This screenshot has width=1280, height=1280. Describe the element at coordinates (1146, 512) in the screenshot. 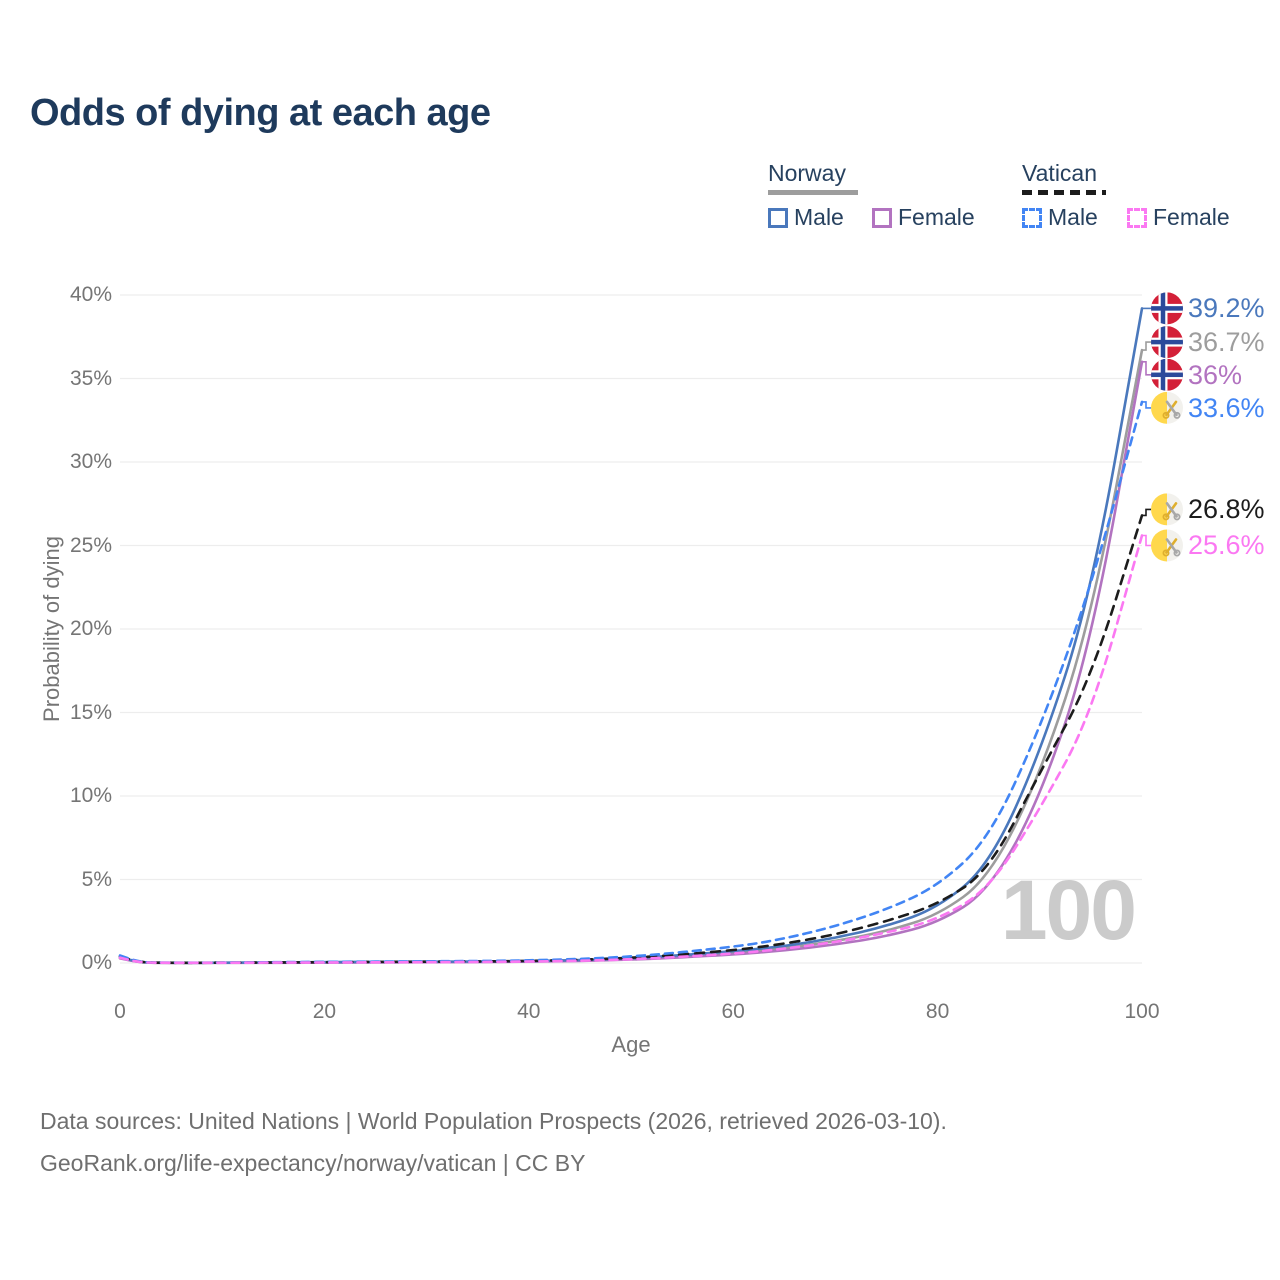

I see `vatican-total-label-connector` at that location.